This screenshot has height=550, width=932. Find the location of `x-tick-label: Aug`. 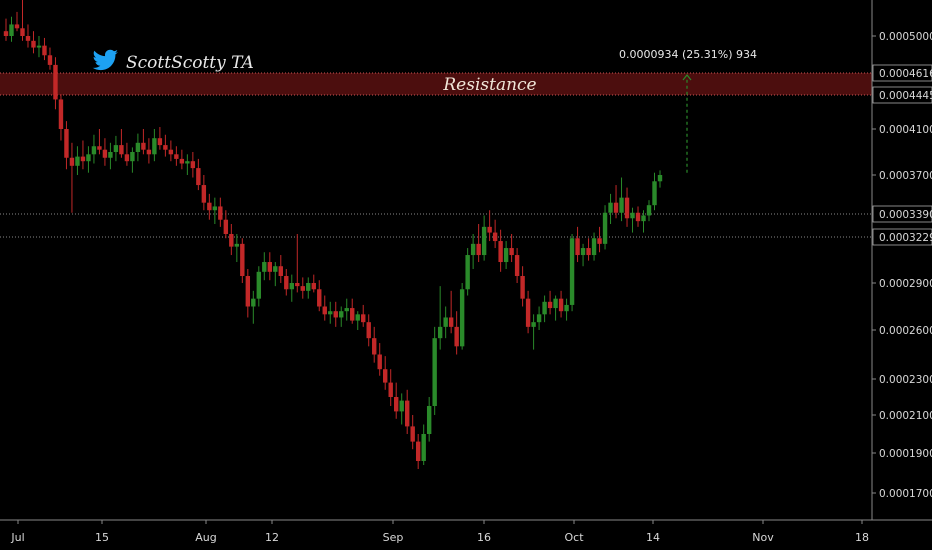

x-tick-label: Aug is located at coordinates (205, 537).